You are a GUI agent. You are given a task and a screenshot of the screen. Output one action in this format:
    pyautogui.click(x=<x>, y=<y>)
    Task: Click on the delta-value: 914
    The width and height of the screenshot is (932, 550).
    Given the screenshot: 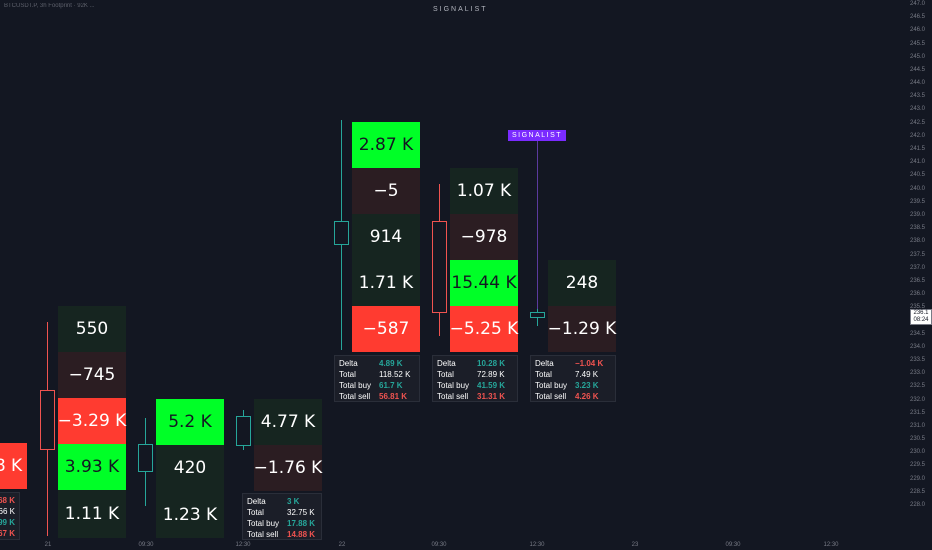 What is the action you would take?
    pyautogui.click(x=386, y=237)
    